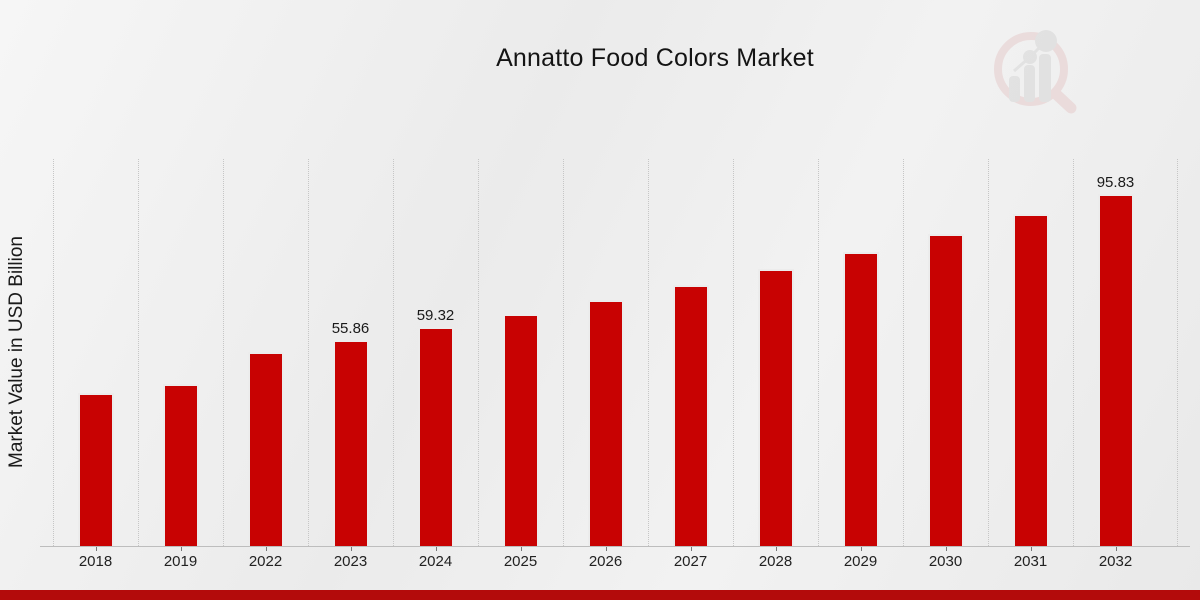  Describe the element at coordinates (605, 561) in the screenshot. I see `x-axis-label-2026: 2026` at that location.